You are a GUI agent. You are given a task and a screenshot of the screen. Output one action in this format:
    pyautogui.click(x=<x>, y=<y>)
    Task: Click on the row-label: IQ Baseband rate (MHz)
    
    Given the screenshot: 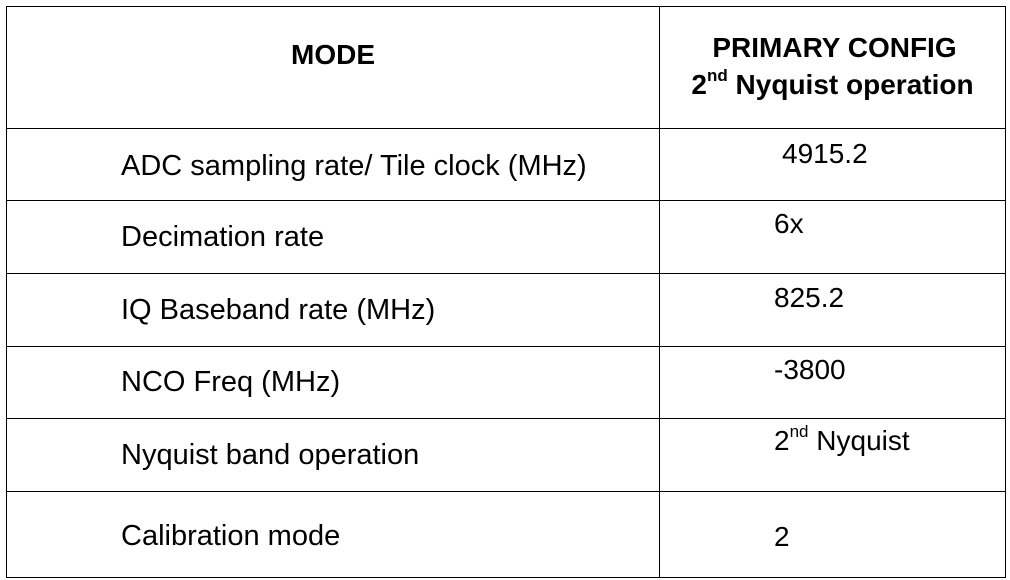 What is the action you would take?
    pyautogui.click(x=333, y=310)
    